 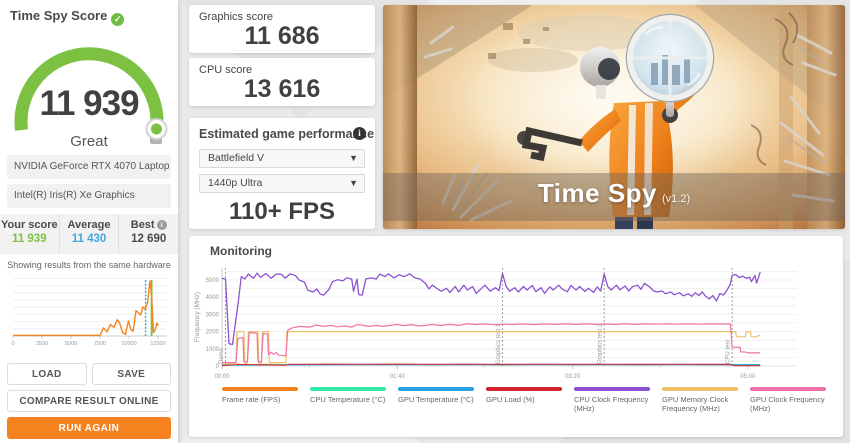 I want to click on legend-item: Frame rate (FPS), so click(x=263, y=400).